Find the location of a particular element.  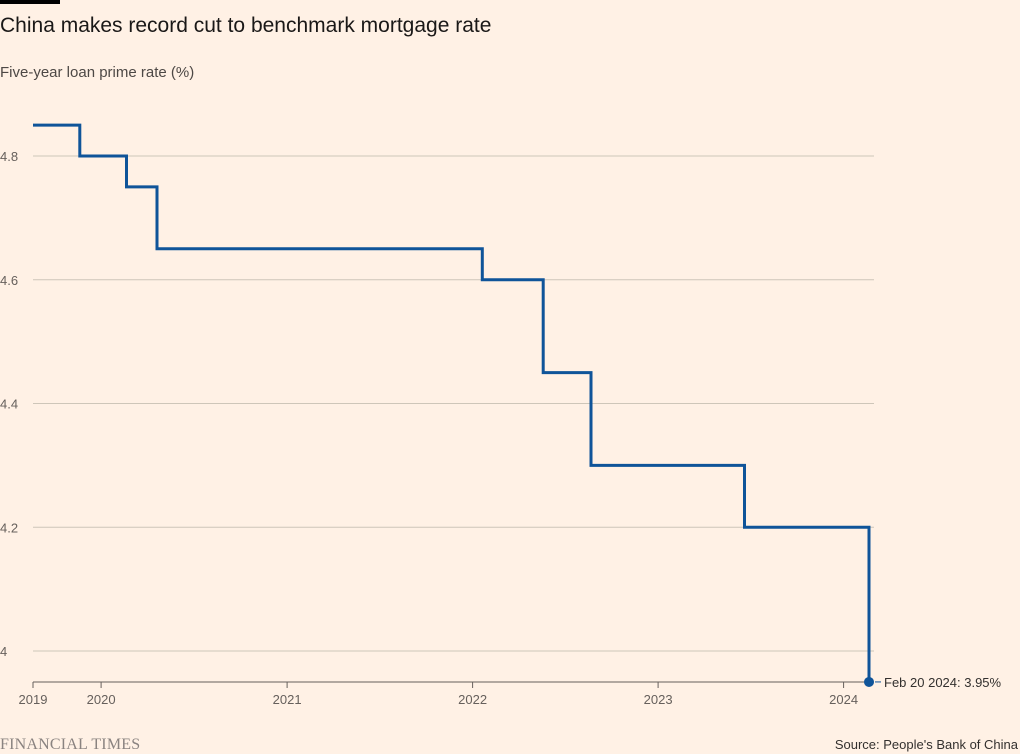

x-tick-label: 2022 is located at coordinates (472, 699).